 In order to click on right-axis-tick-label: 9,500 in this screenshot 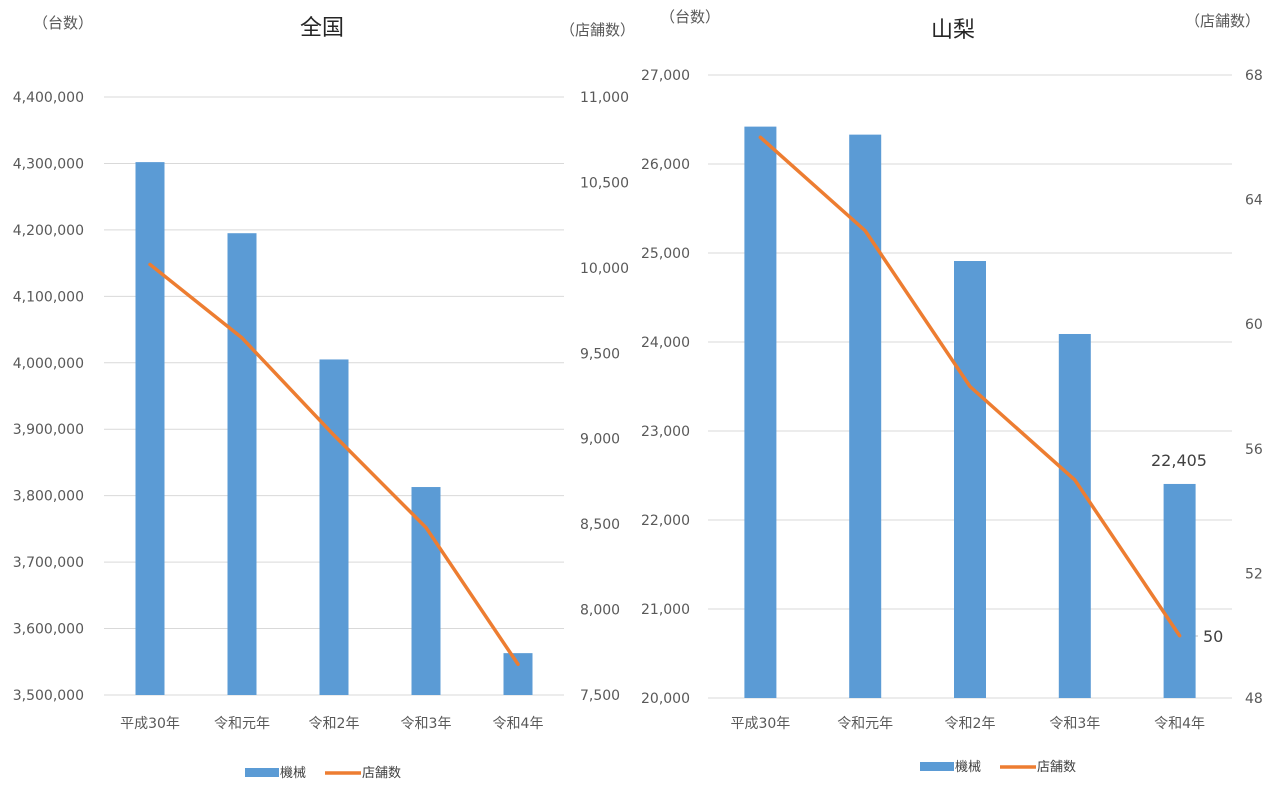, I will do `click(600, 354)`.